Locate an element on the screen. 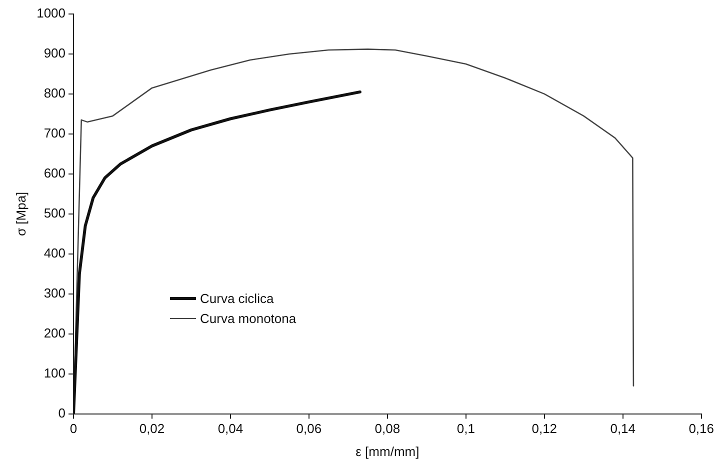  x-tick-label: 0,06 is located at coordinates (309, 428).